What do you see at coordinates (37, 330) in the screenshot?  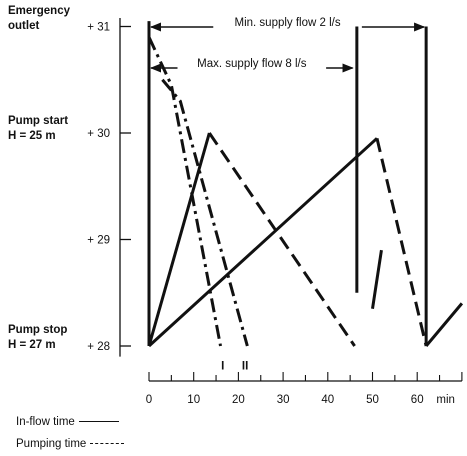 I see `y-side-label: Pump stop` at bounding box center [37, 330].